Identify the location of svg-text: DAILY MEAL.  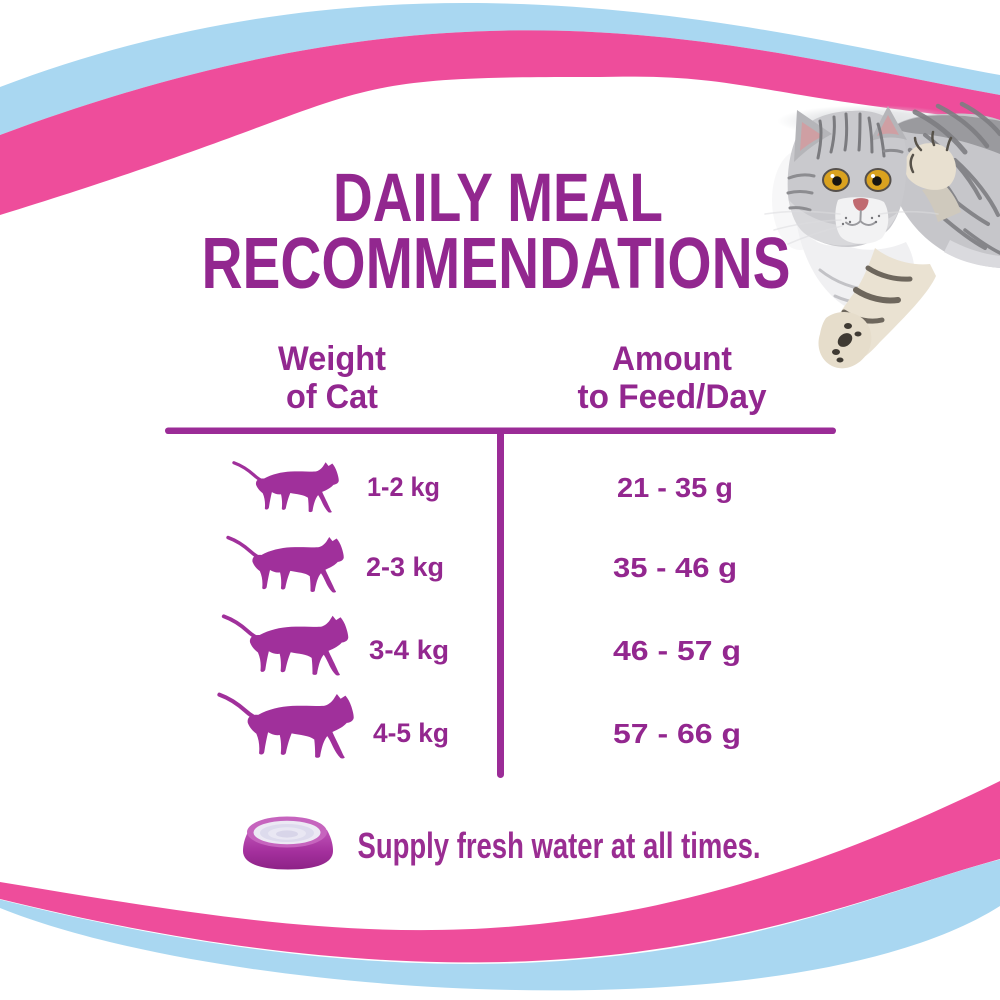
(498, 197).